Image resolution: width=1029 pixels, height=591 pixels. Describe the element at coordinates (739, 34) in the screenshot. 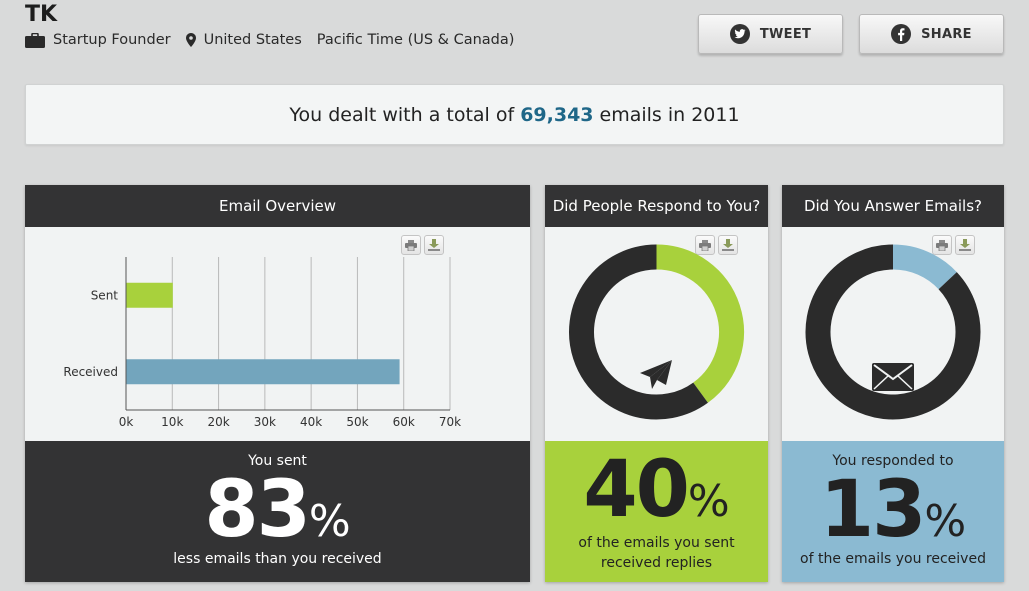

I see `twitter-icon` at that location.